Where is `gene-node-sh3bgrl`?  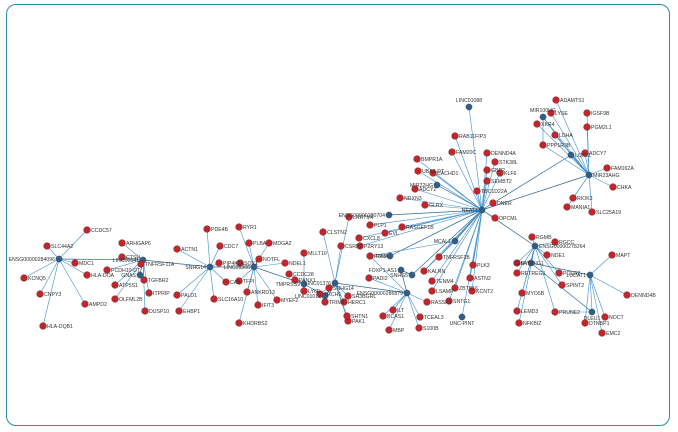 gene-node-sh3bgrl is located at coordinates (348, 296).